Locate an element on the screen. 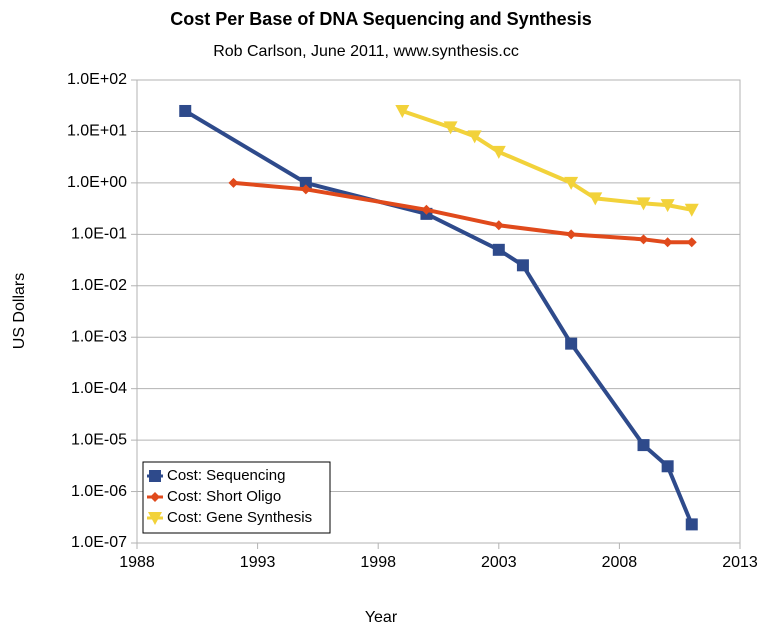 The image size is (762, 630). x-tick-label: 2013 is located at coordinates (740, 562).